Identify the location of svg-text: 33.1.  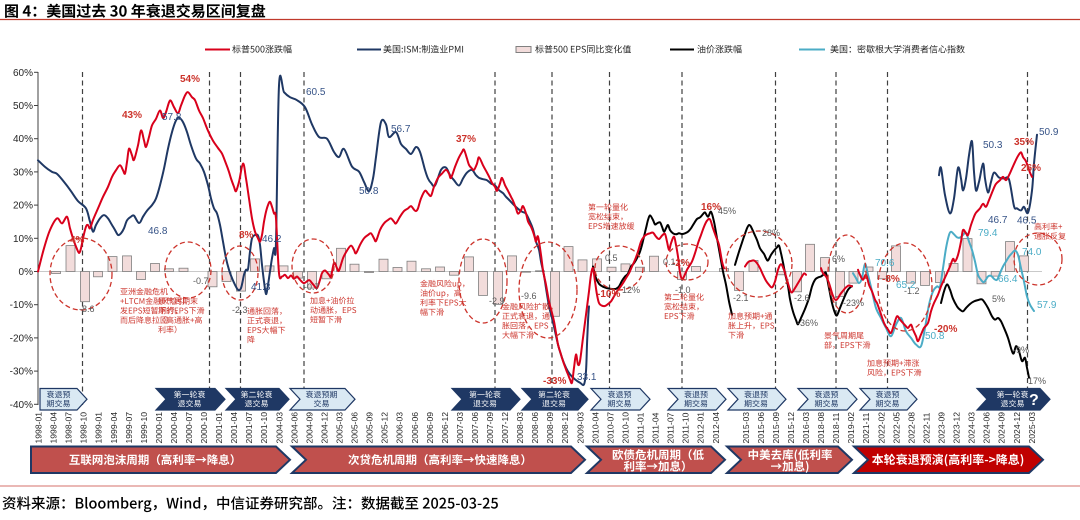
(587, 377).